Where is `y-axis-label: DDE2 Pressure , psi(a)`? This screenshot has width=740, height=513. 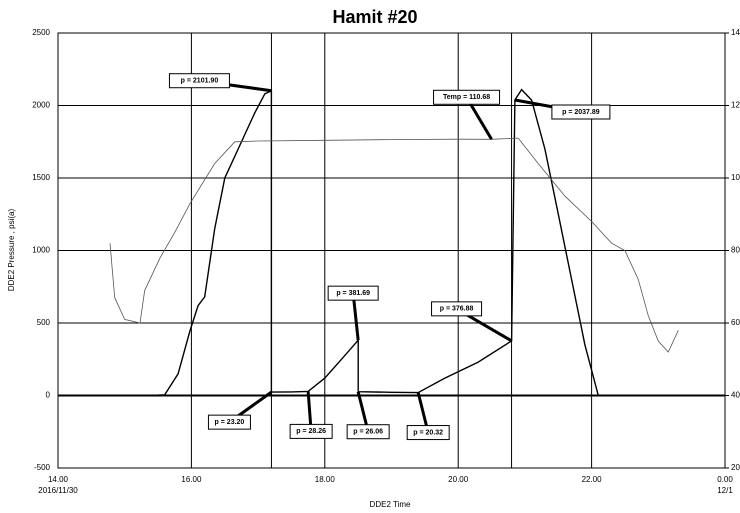 y-axis-label: DDE2 Pressure , psi(a) is located at coordinates (11, 250).